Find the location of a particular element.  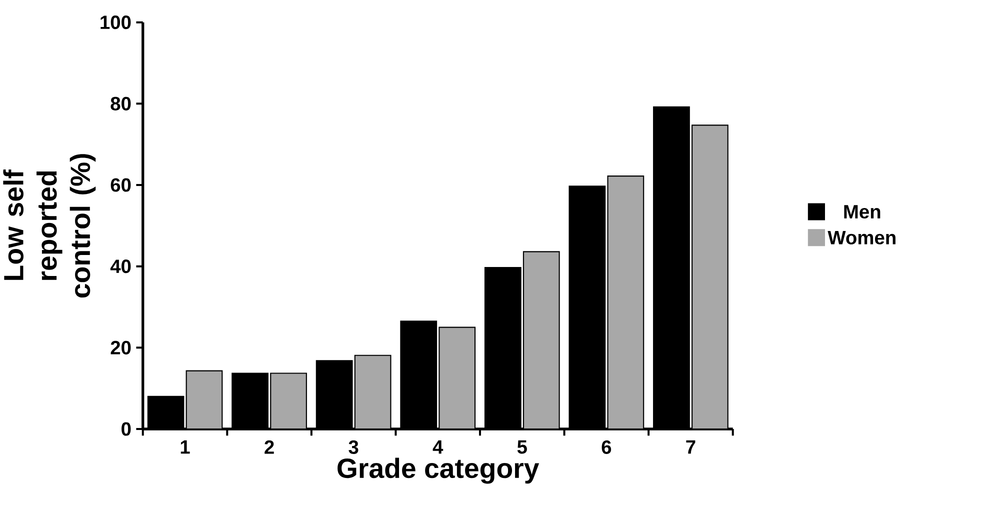

x-tick-label: 3 is located at coordinates (353, 447).